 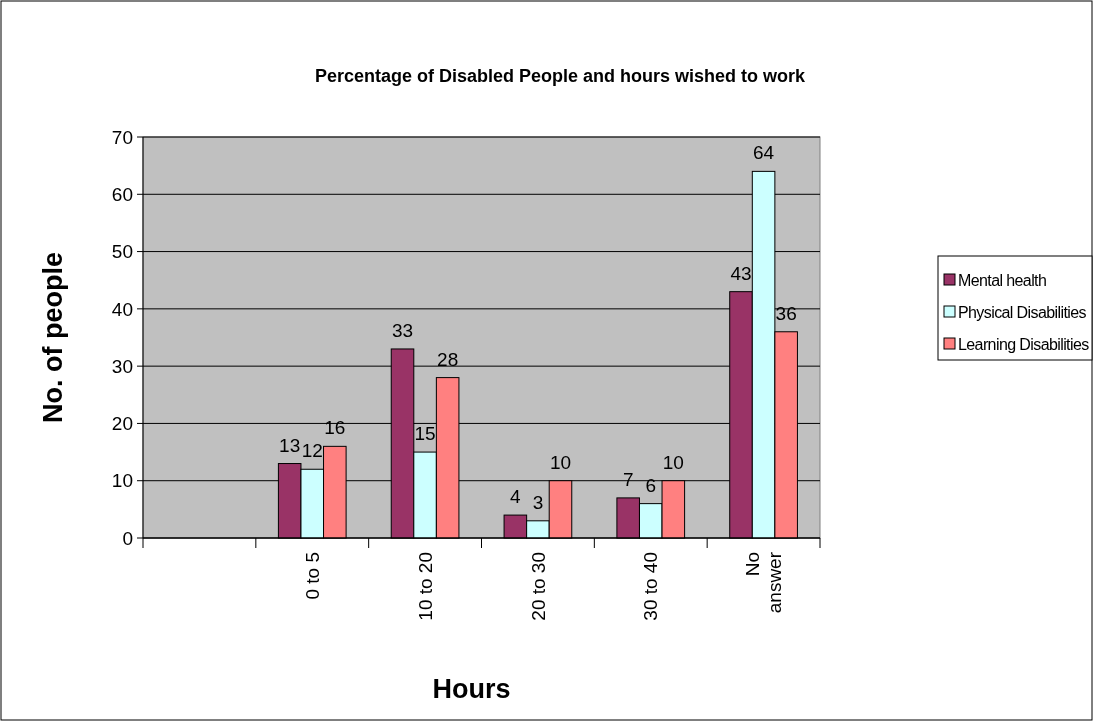 What do you see at coordinates (122, 137) in the screenshot?
I see `y-tick-label: 70` at bounding box center [122, 137].